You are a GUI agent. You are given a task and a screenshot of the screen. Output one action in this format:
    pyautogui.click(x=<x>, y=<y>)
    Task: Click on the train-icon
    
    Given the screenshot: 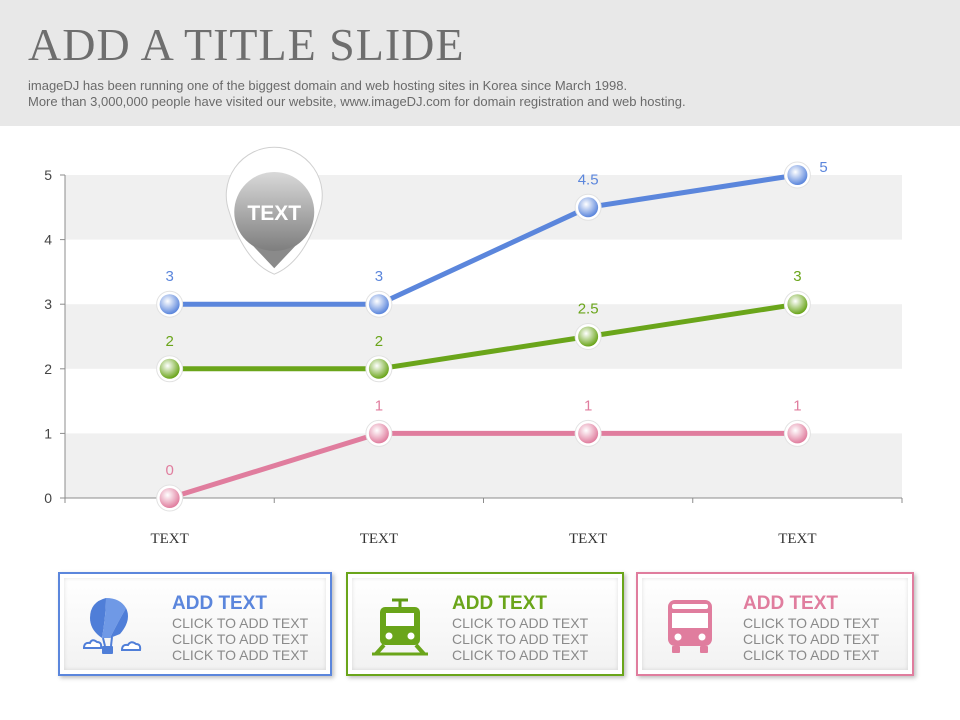 What is the action you would take?
    pyautogui.click(x=400, y=627)
    